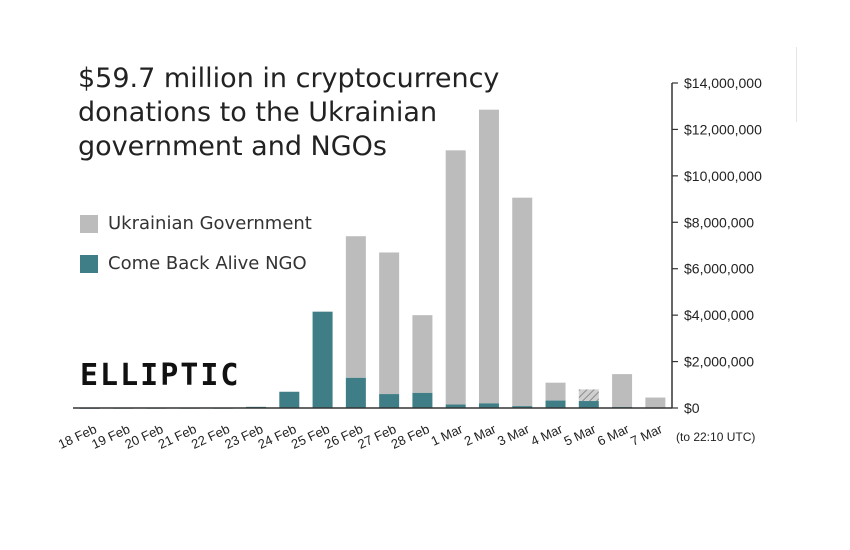 This screenshot has height=550, width=850. Describe the element at coordinates (719, 222) in the screenshot. I see `y-tick-label: $8,000,000` at that location.